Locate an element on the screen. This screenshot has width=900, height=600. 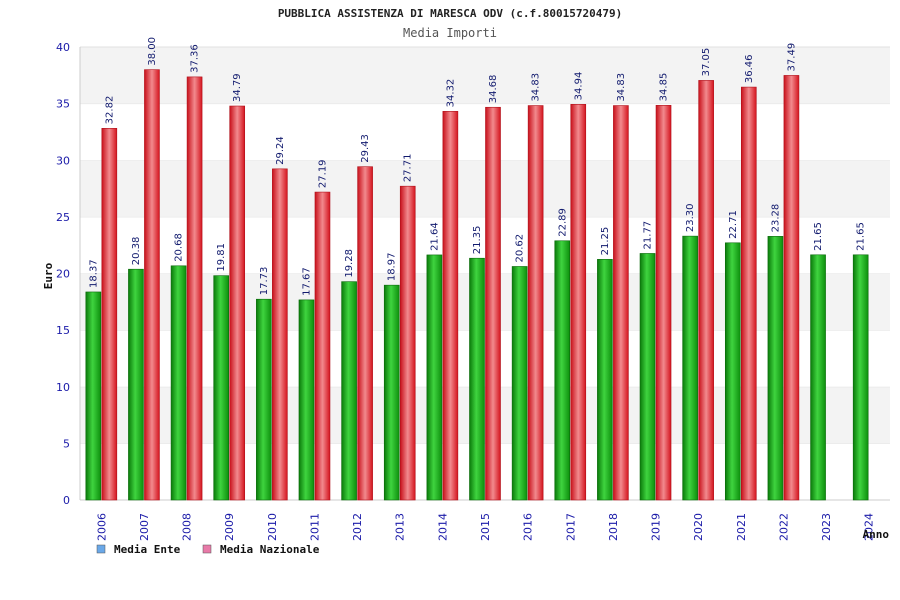
bar-media-ente-2017 is located at coordinates (562, 370).